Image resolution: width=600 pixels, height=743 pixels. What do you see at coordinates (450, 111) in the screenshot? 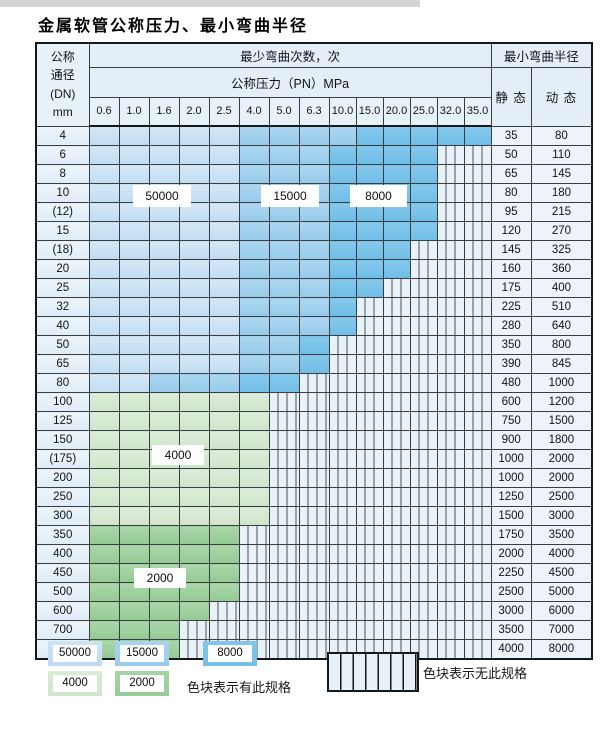
I see `pressure-tick: 32.0` at bounding box center [450, 111].